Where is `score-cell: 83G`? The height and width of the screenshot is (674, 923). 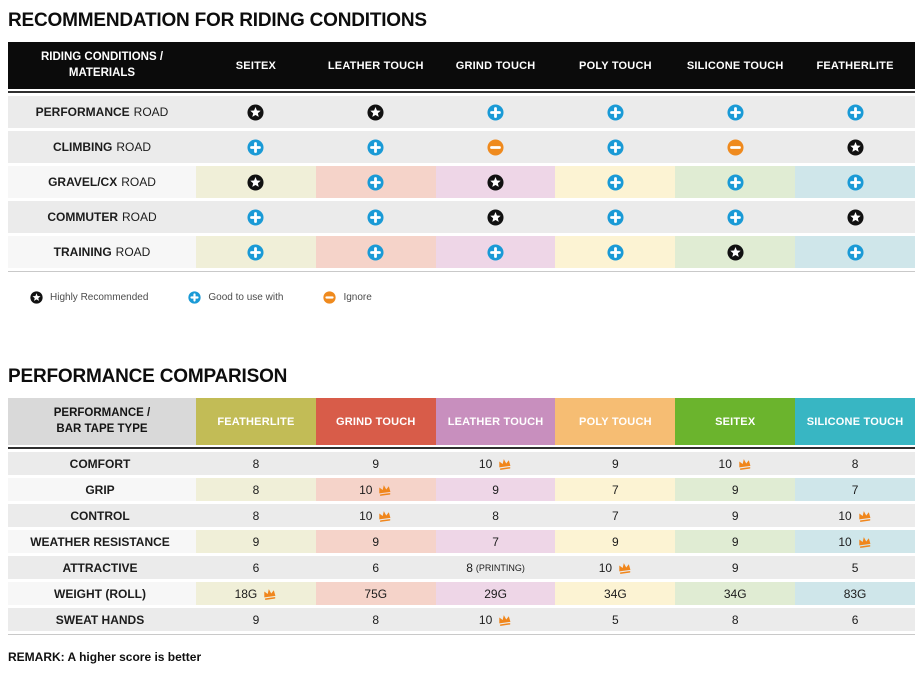
score-cell: 83G is located at coordinates (855, 593).